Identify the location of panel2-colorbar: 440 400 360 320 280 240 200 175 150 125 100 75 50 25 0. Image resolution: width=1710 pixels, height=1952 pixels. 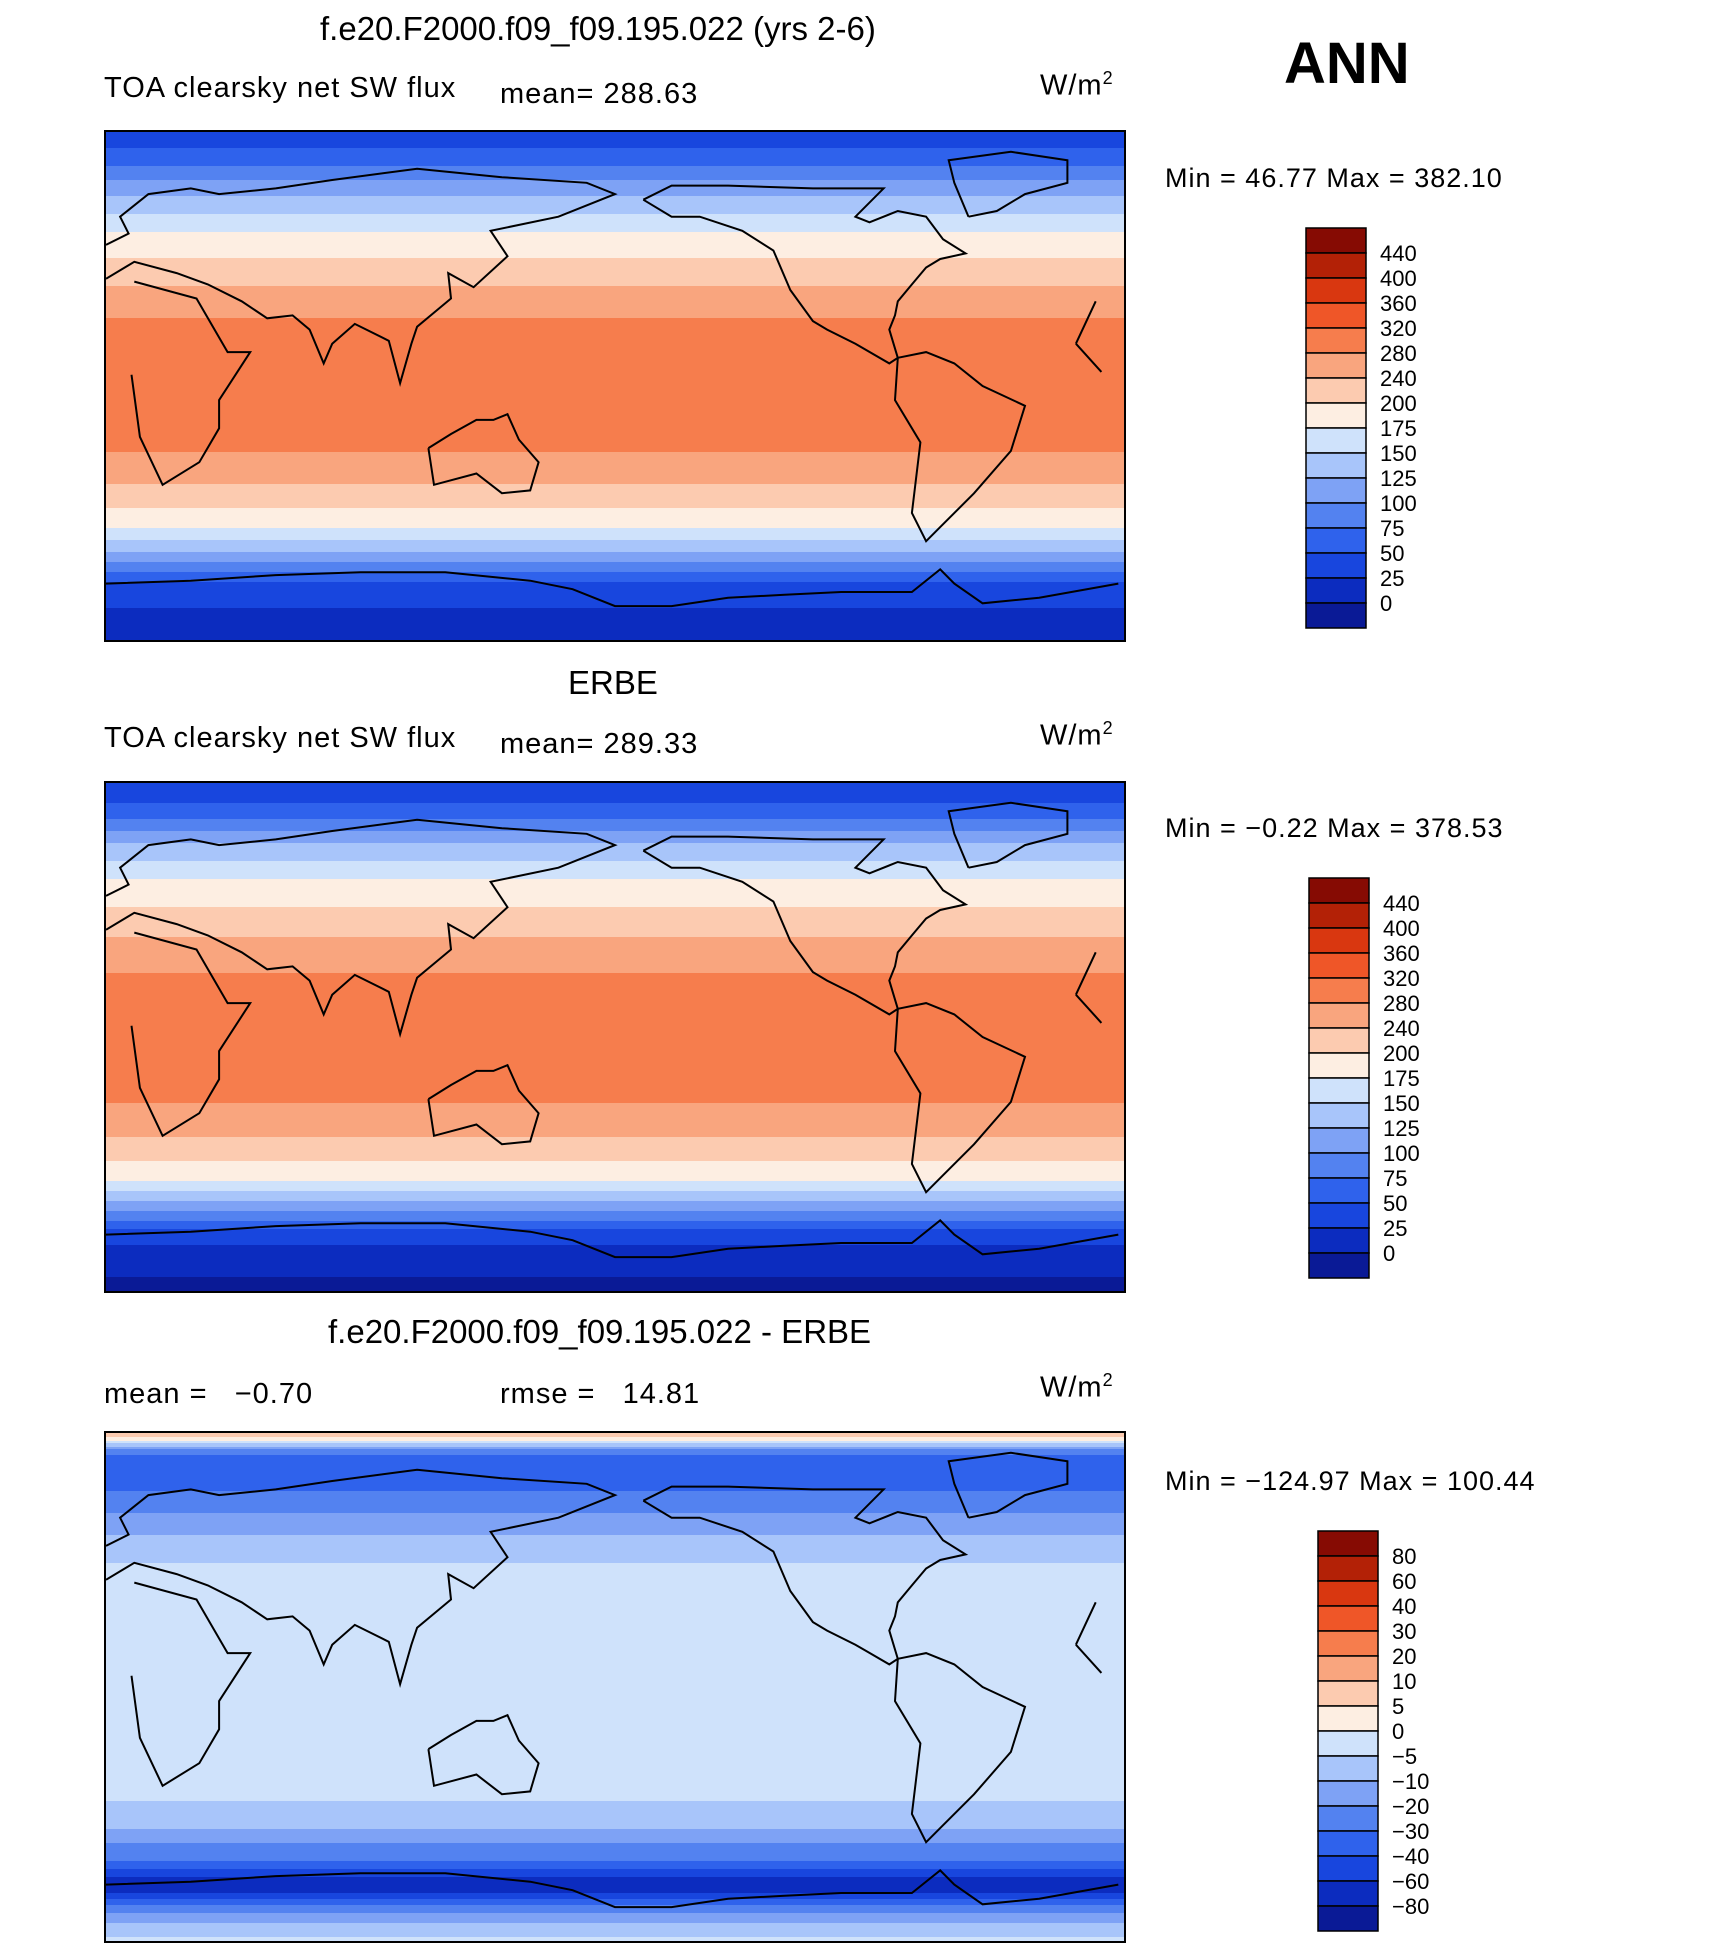
(1388, 1085).